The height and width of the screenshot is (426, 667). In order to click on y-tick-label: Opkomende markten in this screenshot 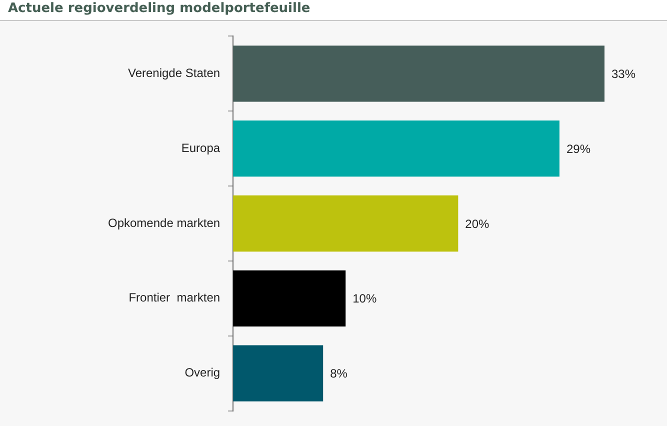, I will do `click(164, 223)`.